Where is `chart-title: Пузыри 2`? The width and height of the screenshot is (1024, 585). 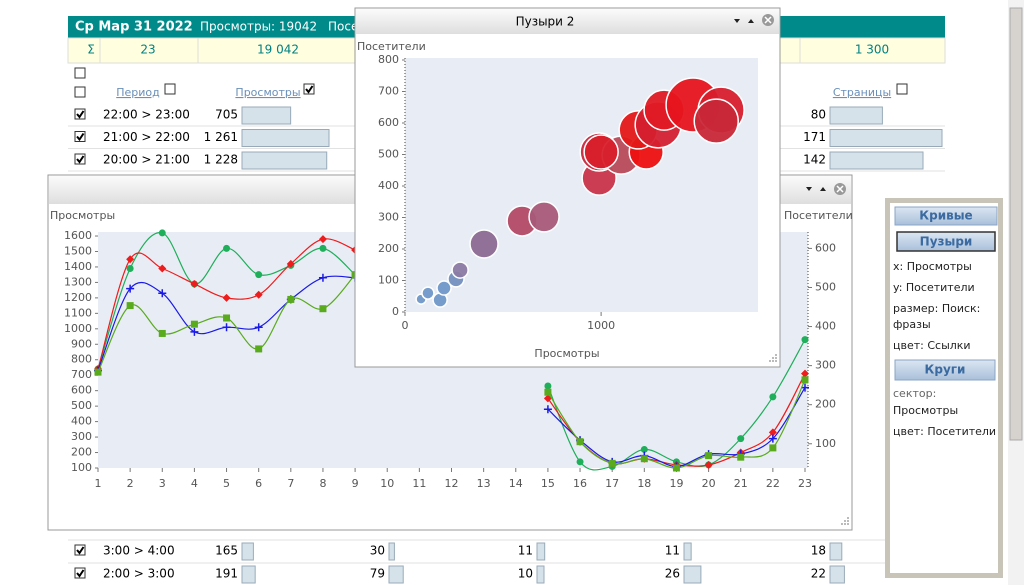 chart-title: Пузыри 2 is located at coordinates (545, 22).